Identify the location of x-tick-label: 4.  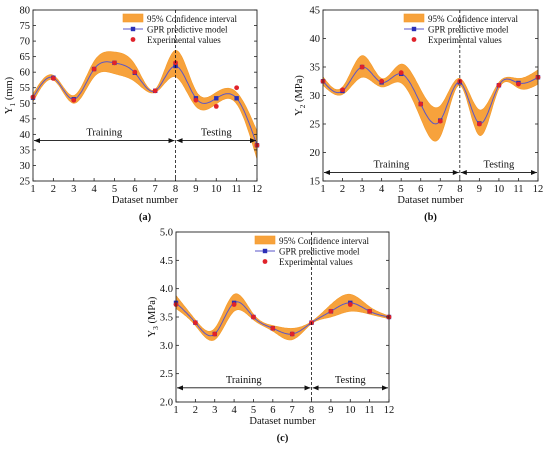
(94, 189).